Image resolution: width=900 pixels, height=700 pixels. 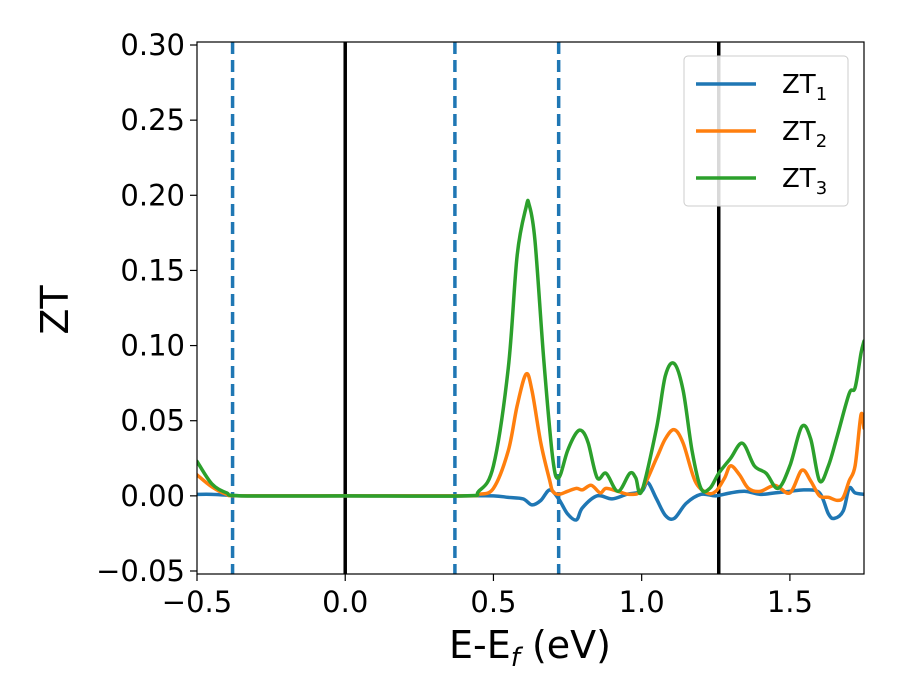 What do you see at coordinates (152, 45) in the screenshot?
I see `y-tick-label: 0.30` at bounding box center [152, 45].